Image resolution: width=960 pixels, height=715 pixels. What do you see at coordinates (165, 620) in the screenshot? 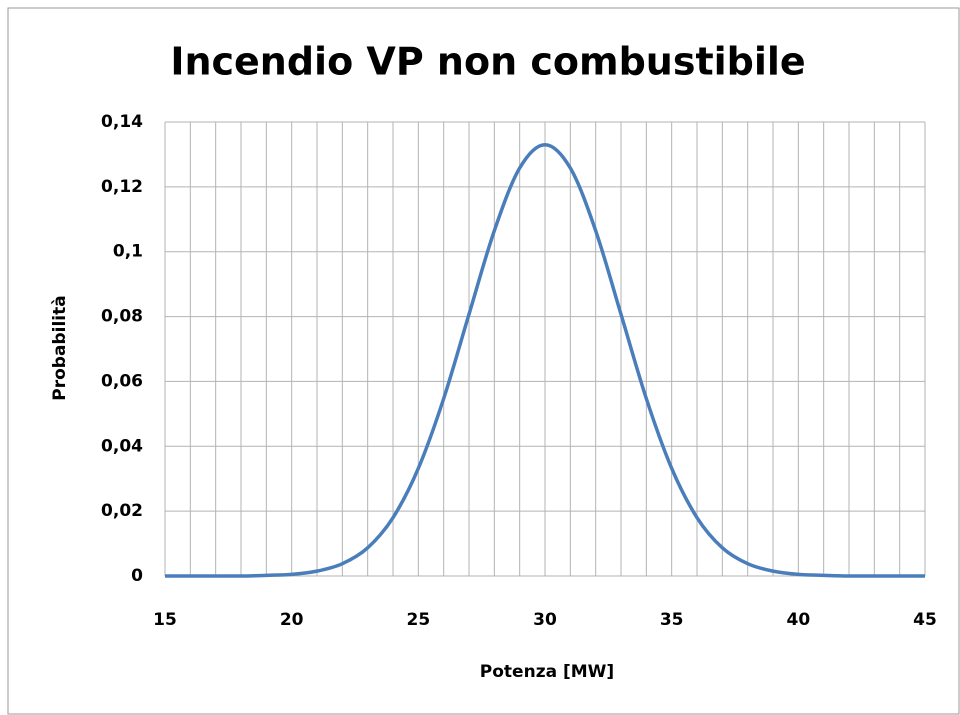
I see `x-tick-label: 15` at bounding box center [165, 620].